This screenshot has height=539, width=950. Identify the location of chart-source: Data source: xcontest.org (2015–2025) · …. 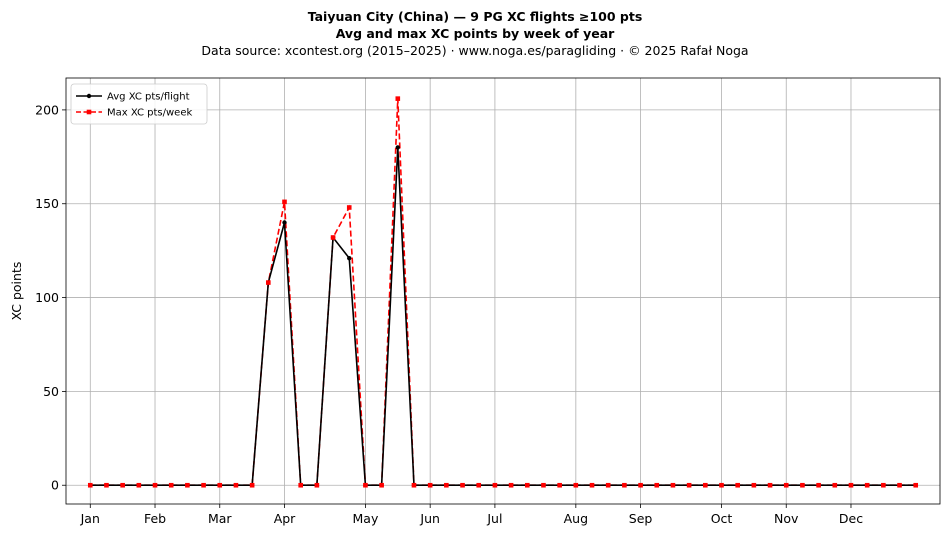
(475, 50).